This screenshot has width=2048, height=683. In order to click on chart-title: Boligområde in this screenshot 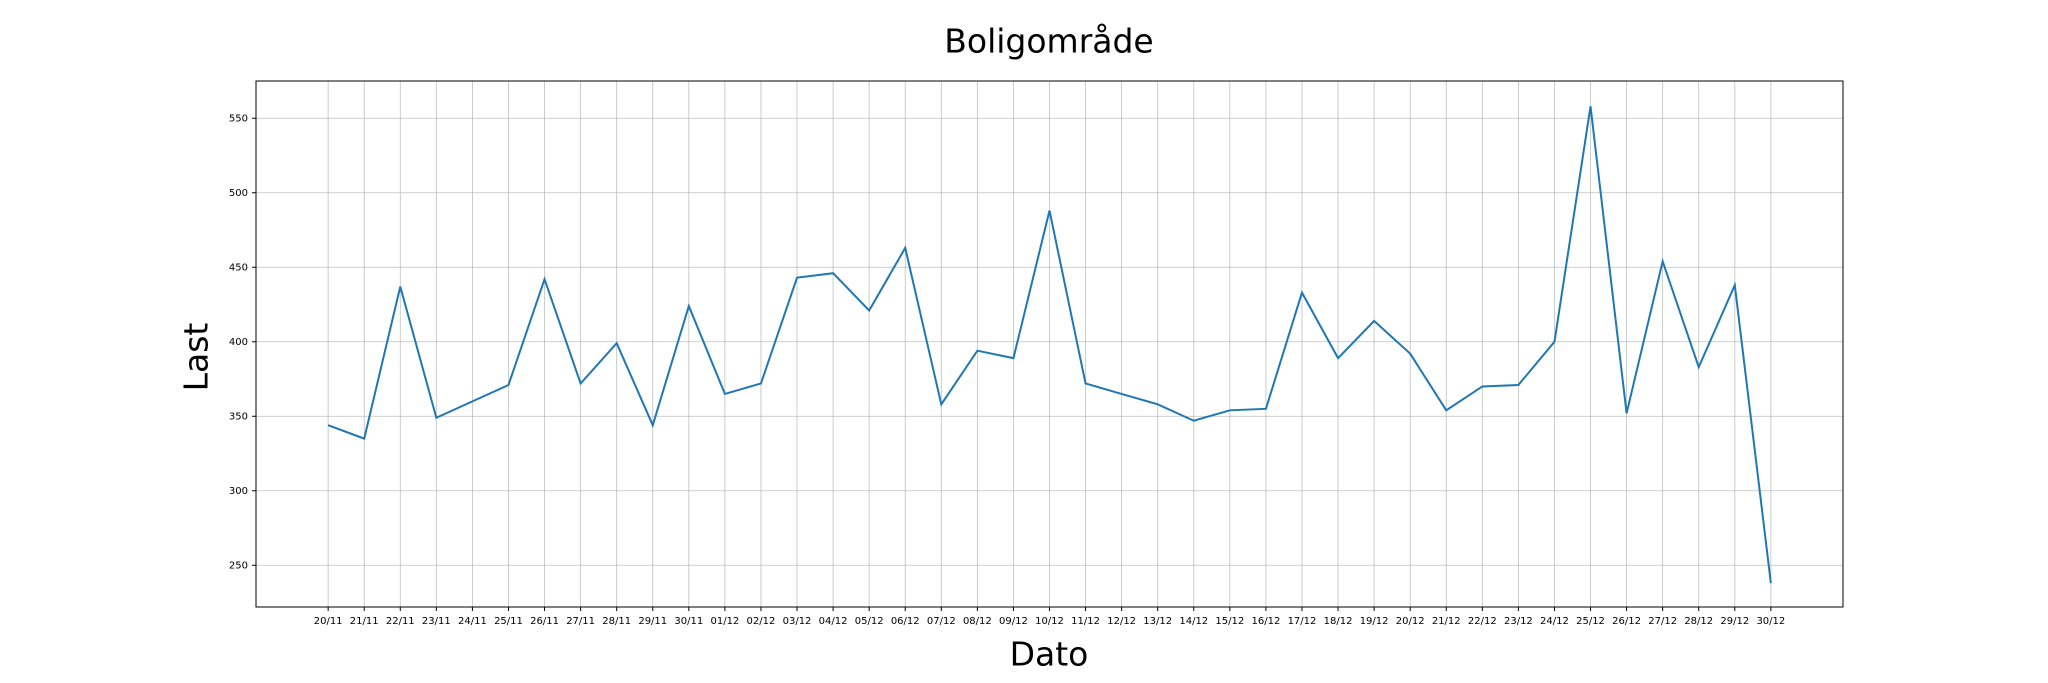, I will do `click(1049, 41)`.